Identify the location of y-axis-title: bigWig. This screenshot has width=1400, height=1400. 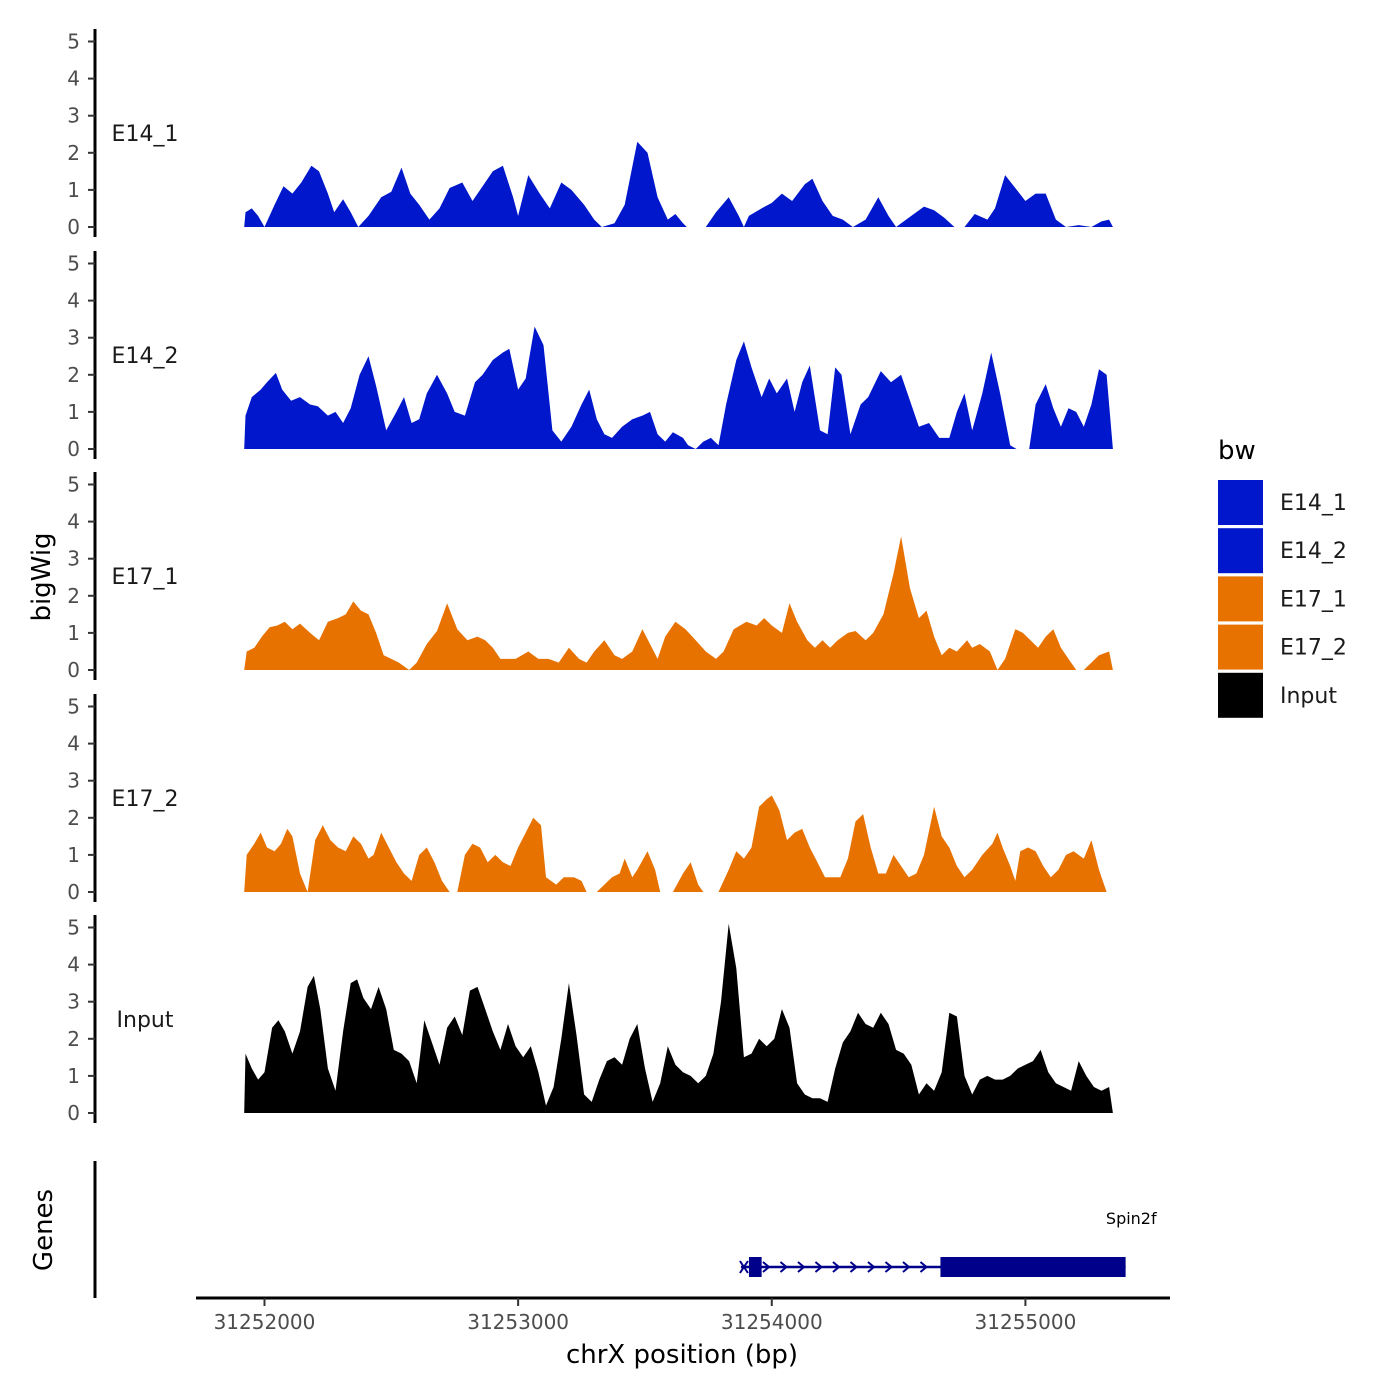
(42, 576).